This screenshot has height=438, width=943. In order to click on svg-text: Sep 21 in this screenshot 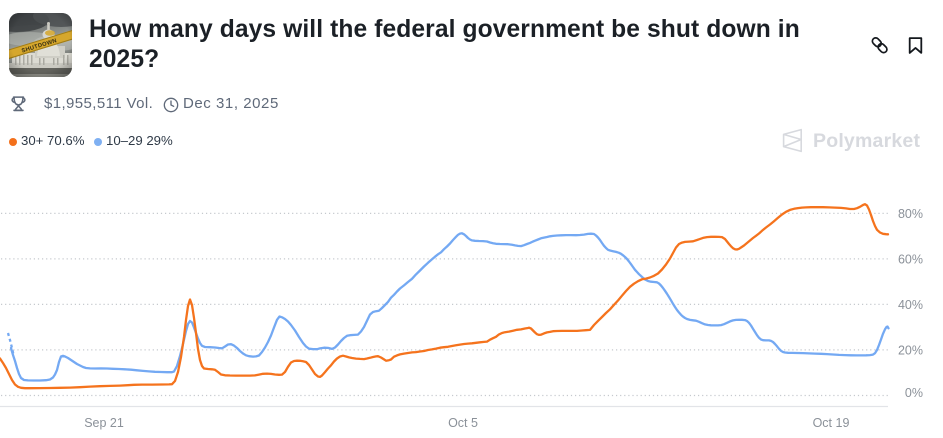, I will do `click(104, 423)`.